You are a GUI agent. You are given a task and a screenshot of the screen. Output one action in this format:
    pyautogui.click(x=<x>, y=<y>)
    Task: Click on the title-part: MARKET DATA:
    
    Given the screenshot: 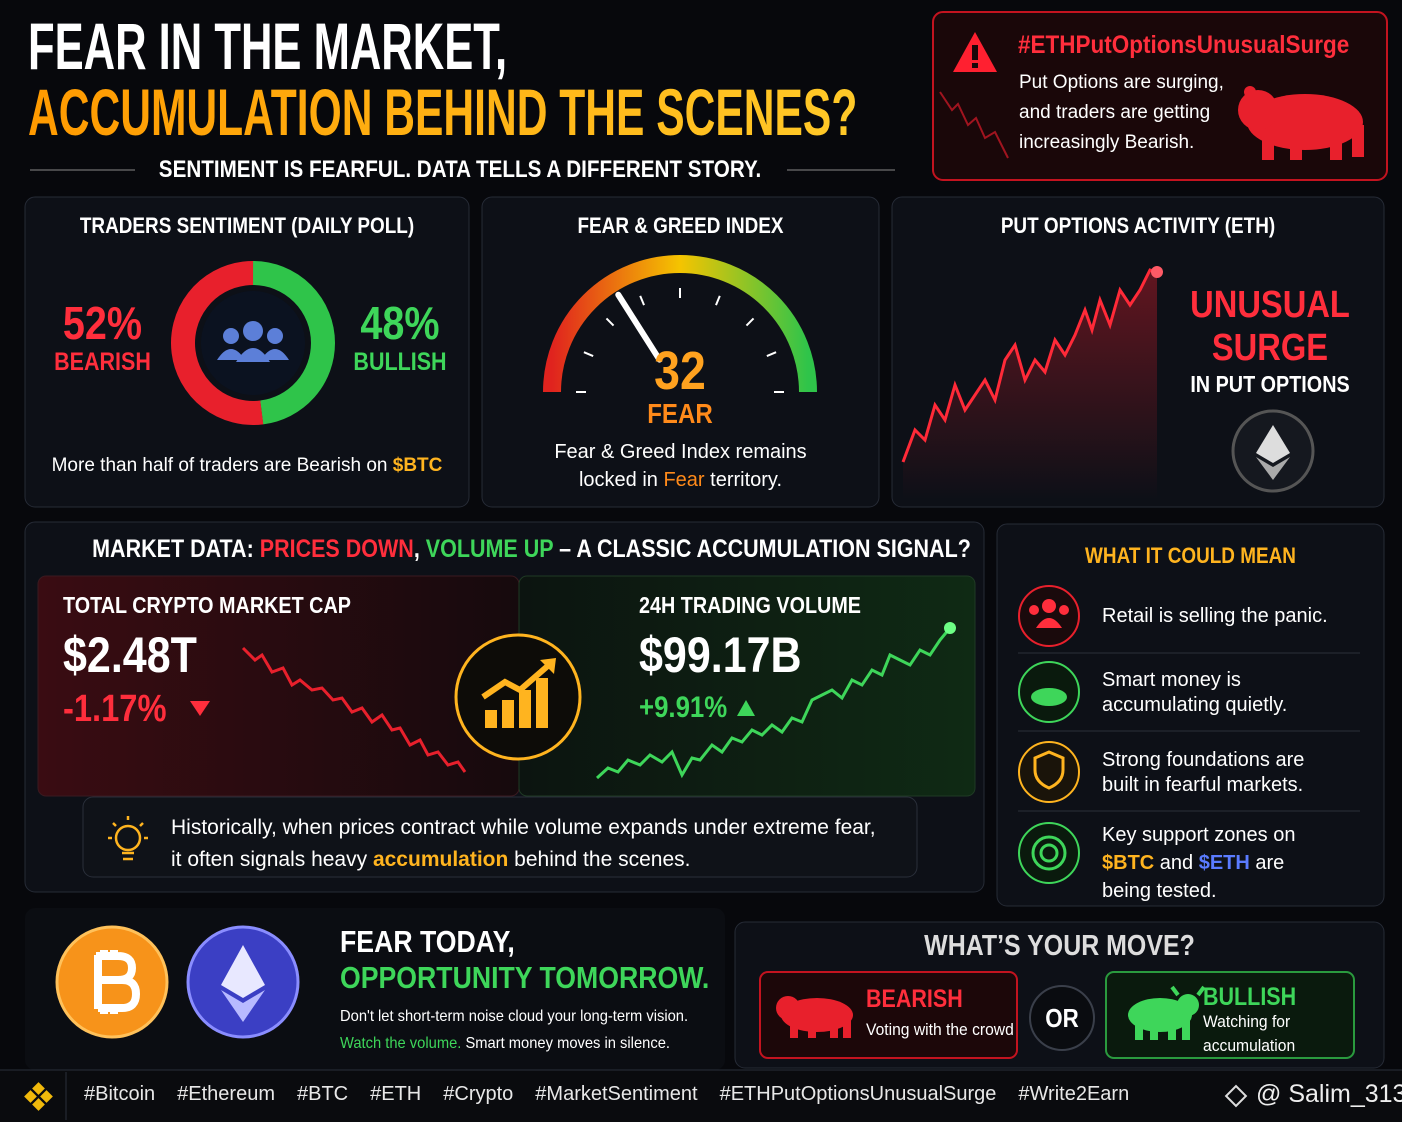 What is the action you would take?
    pyautogui.click(x=176, y=549)
    